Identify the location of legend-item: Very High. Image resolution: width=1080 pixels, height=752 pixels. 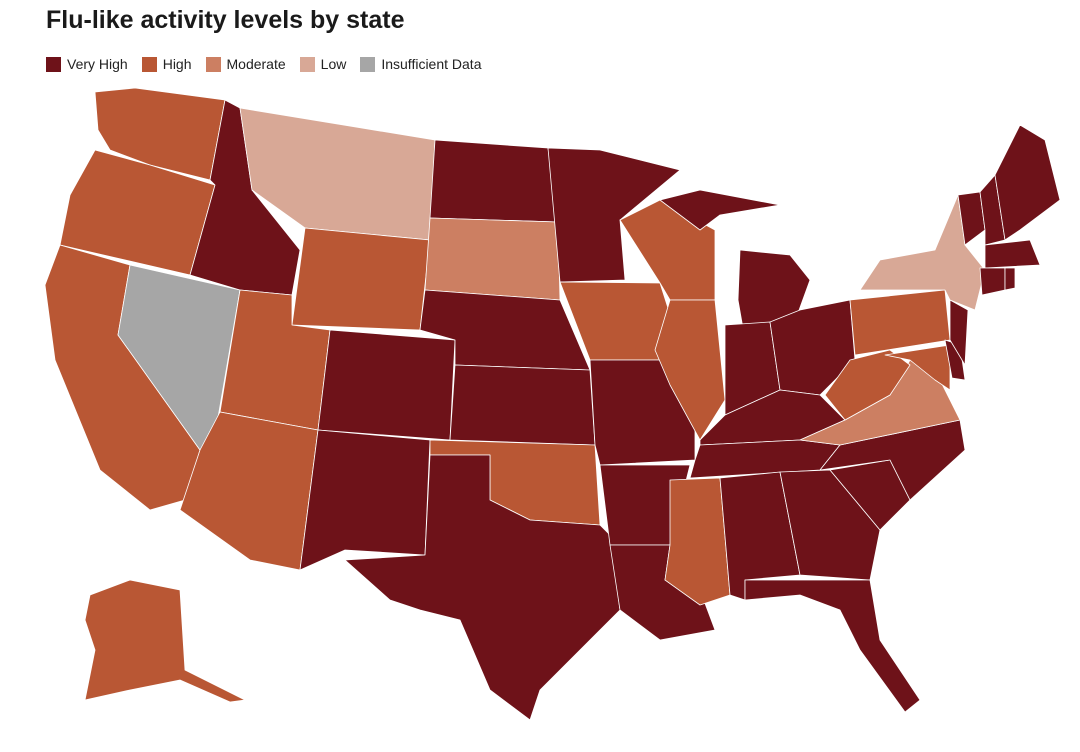
(87, 64).